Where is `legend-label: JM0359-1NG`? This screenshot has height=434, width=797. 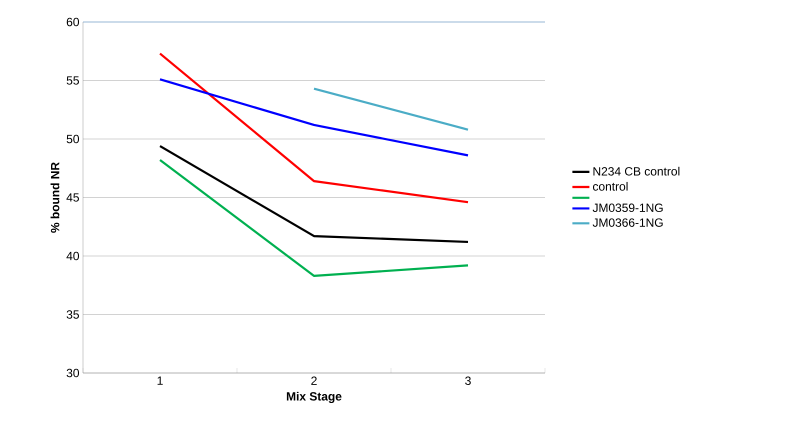
legend-label: JM0359-1NG is located at coordinates (627, 208).